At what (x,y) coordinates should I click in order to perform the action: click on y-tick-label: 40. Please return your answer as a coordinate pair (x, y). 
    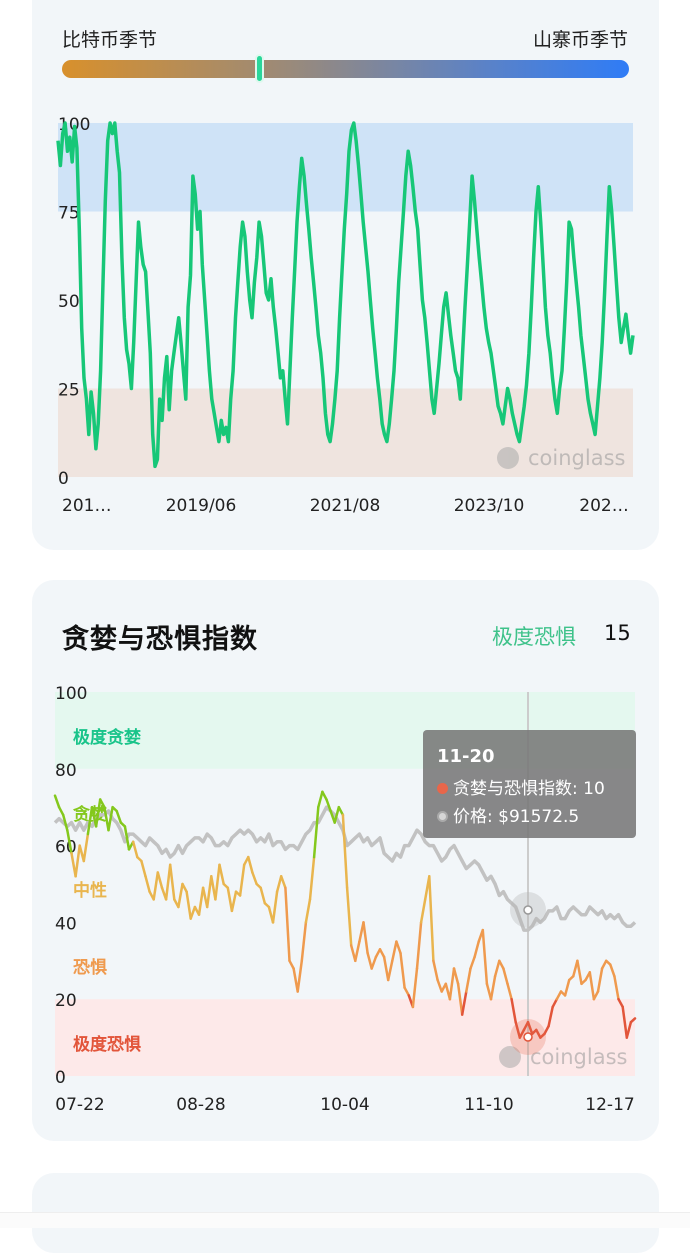
    Looking at the image, I should click on (66, 924).